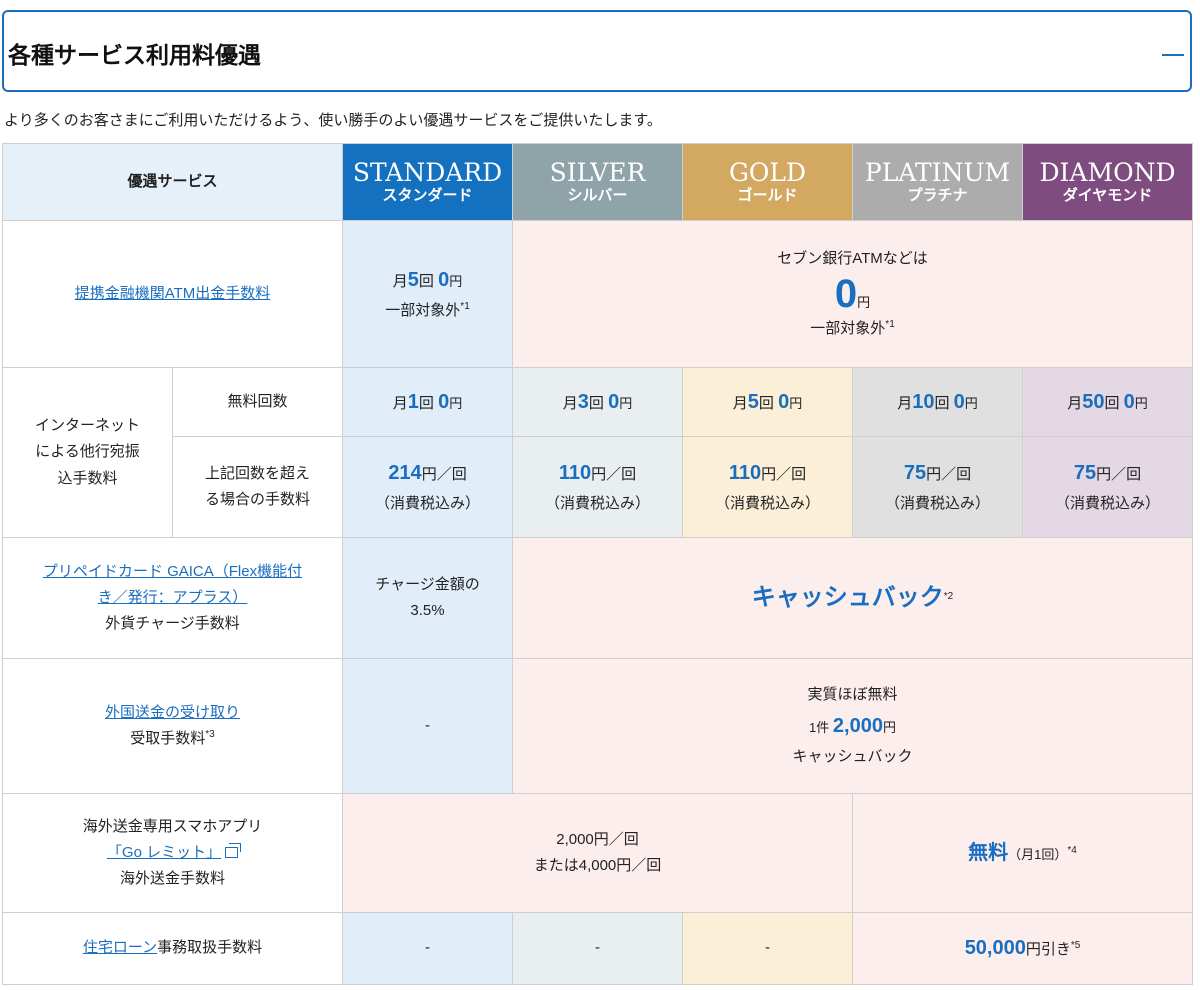 The width and height of the screenshot is (1200, 990). I want to click on over-diamond: 75円／回 （消費税込み）, so click(1108, 487).